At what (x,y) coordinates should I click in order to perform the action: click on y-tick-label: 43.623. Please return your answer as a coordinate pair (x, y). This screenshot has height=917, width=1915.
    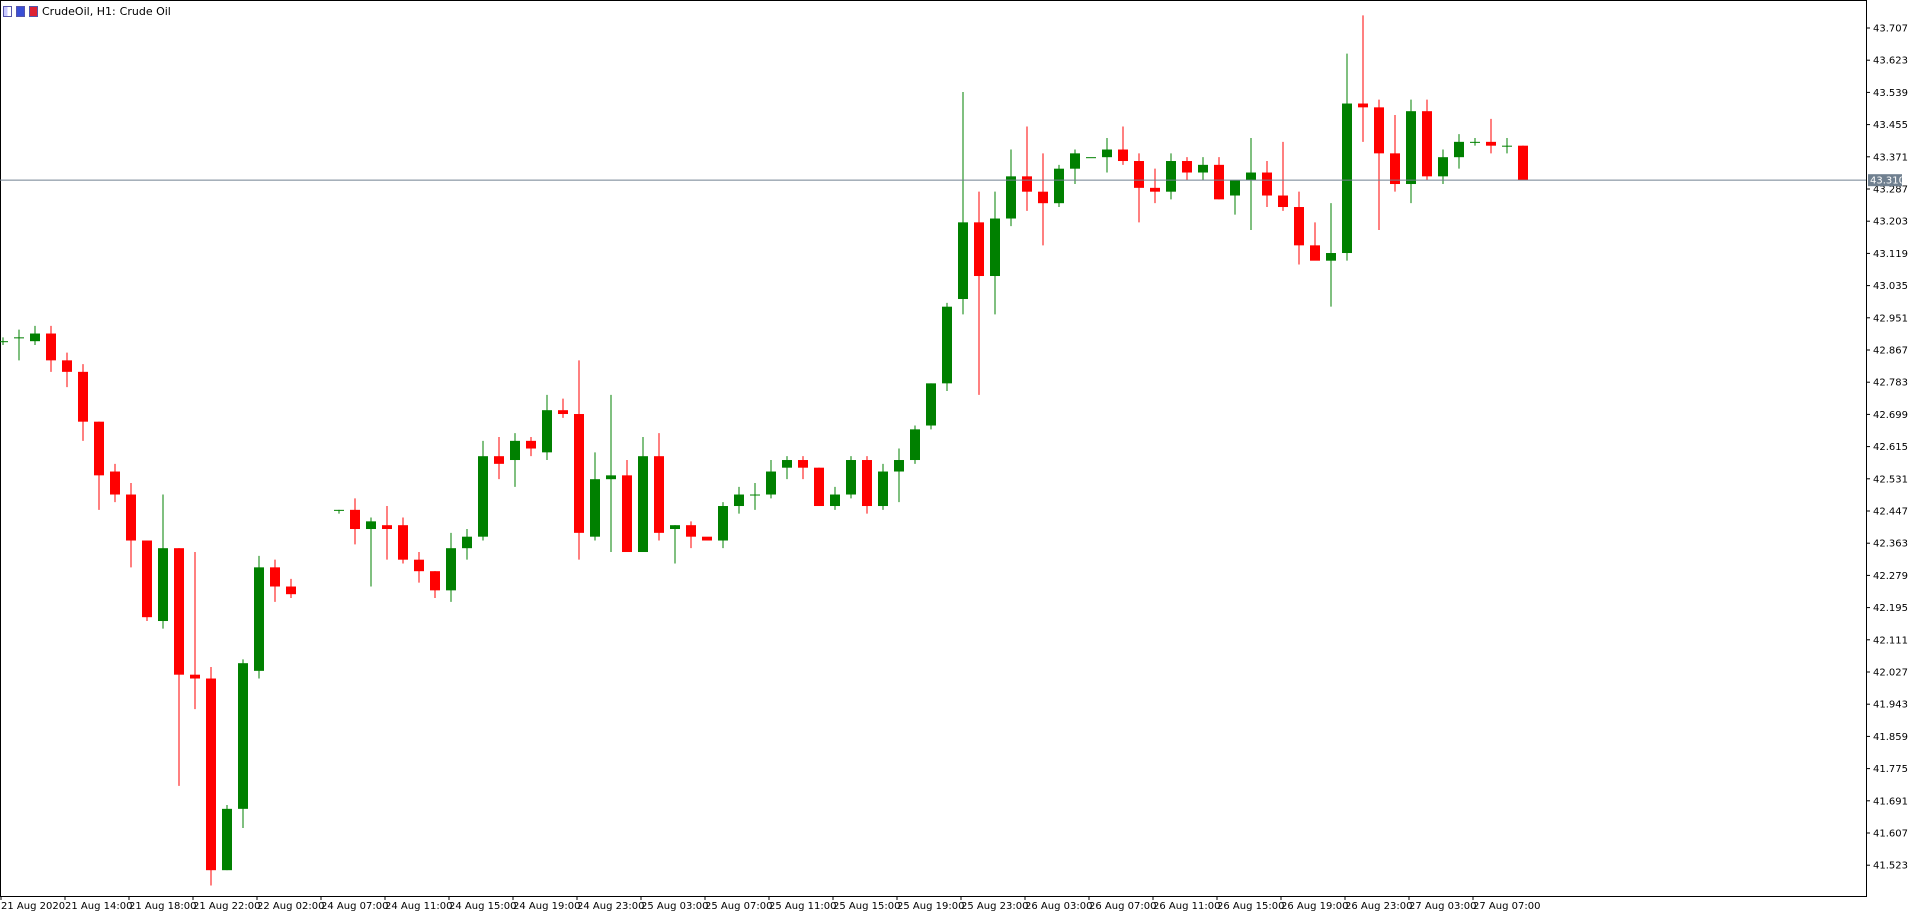
    Looking at the image, I should click on (1890, 61).